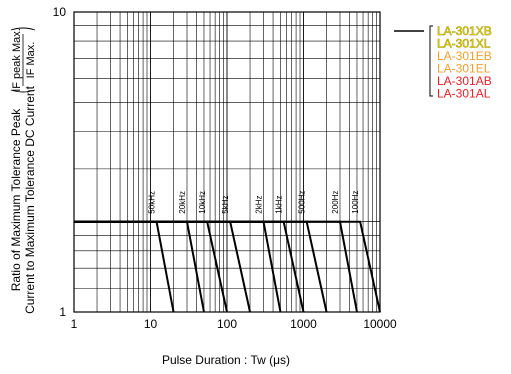  Describe the element at coordinates (431, 61) in the screenshot. I see `legend-bracket` at that location.